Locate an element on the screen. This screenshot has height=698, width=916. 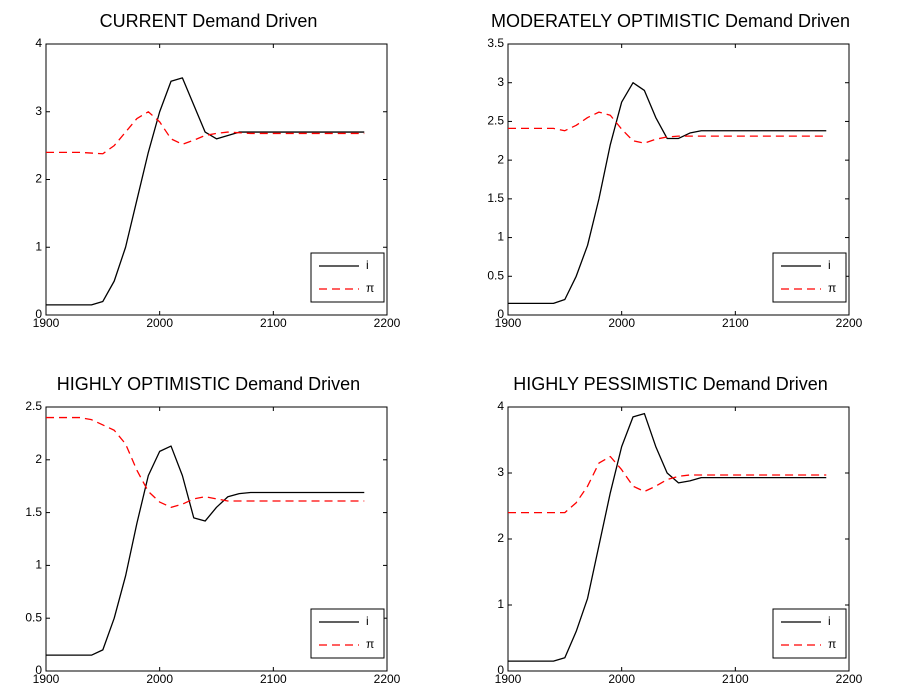
chart-title: CURRENT Demand Driven is located at coordinates (209, 21).